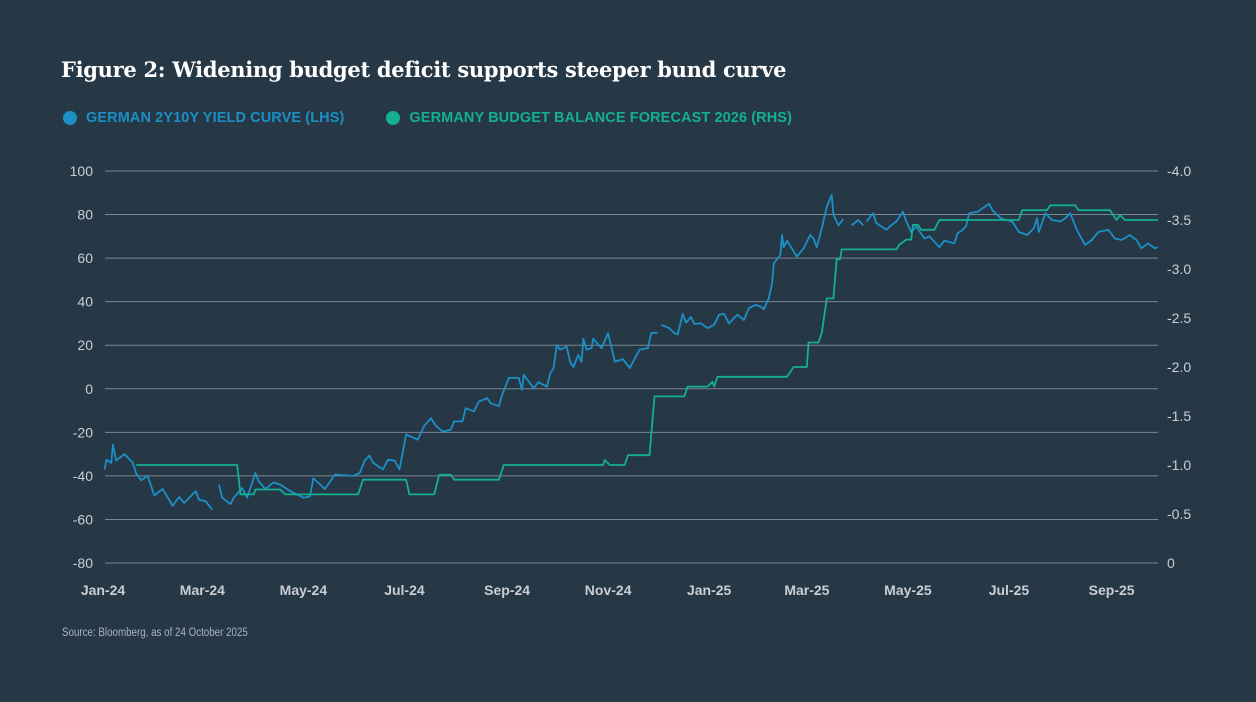 Image resolution: width=1256 pixels, height=702 pixels. Describe the element at coordinates (1179, 220) in the screenshot. I see `y-right-tick-label: -3.5` at that location.